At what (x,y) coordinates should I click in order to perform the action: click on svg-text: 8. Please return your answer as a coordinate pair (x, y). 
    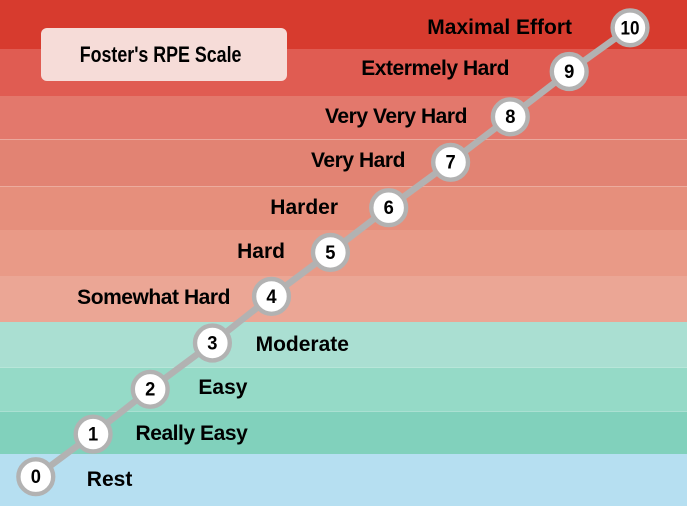
    Looking at the image, I should click on (510, 117).